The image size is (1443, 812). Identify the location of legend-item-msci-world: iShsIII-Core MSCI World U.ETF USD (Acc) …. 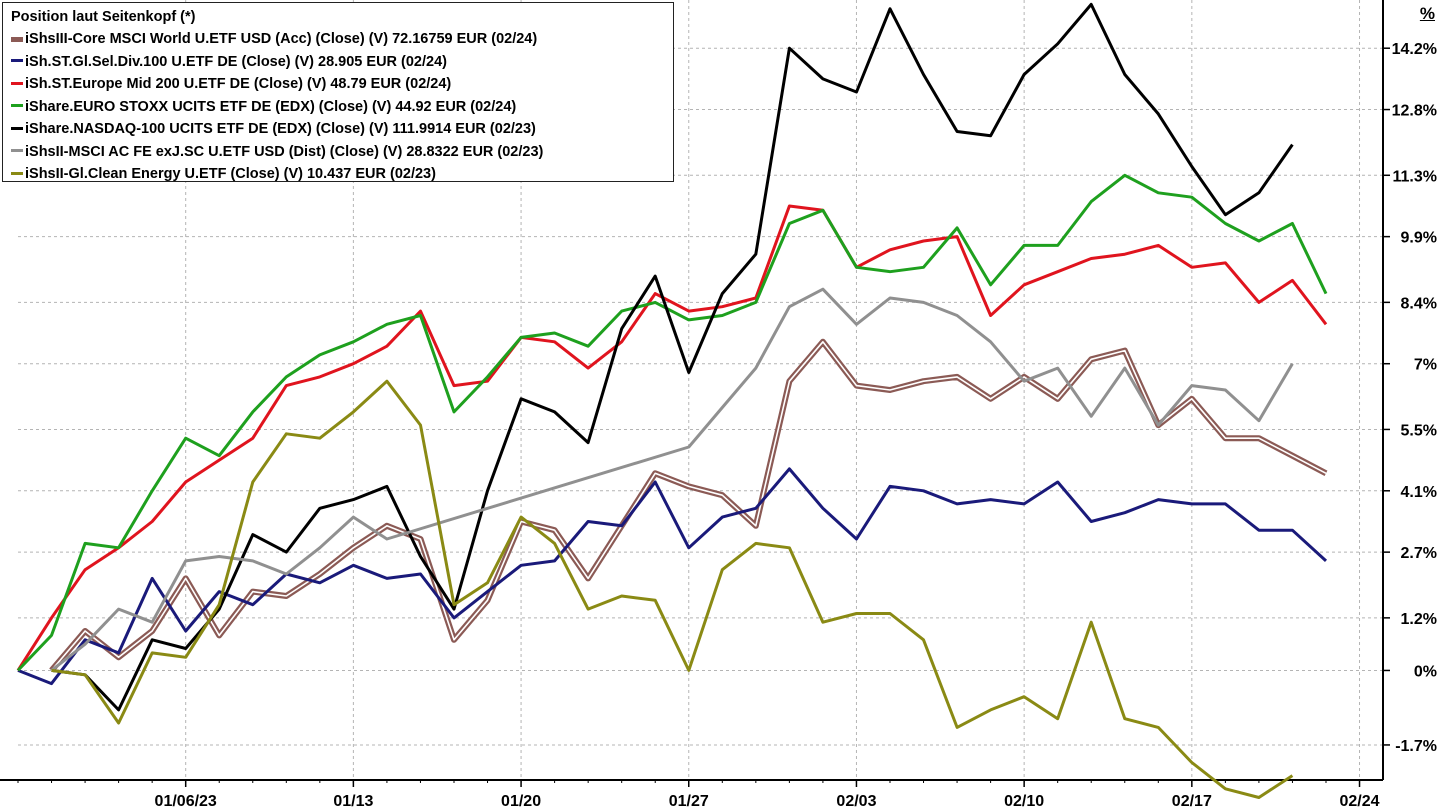
(342, 39).